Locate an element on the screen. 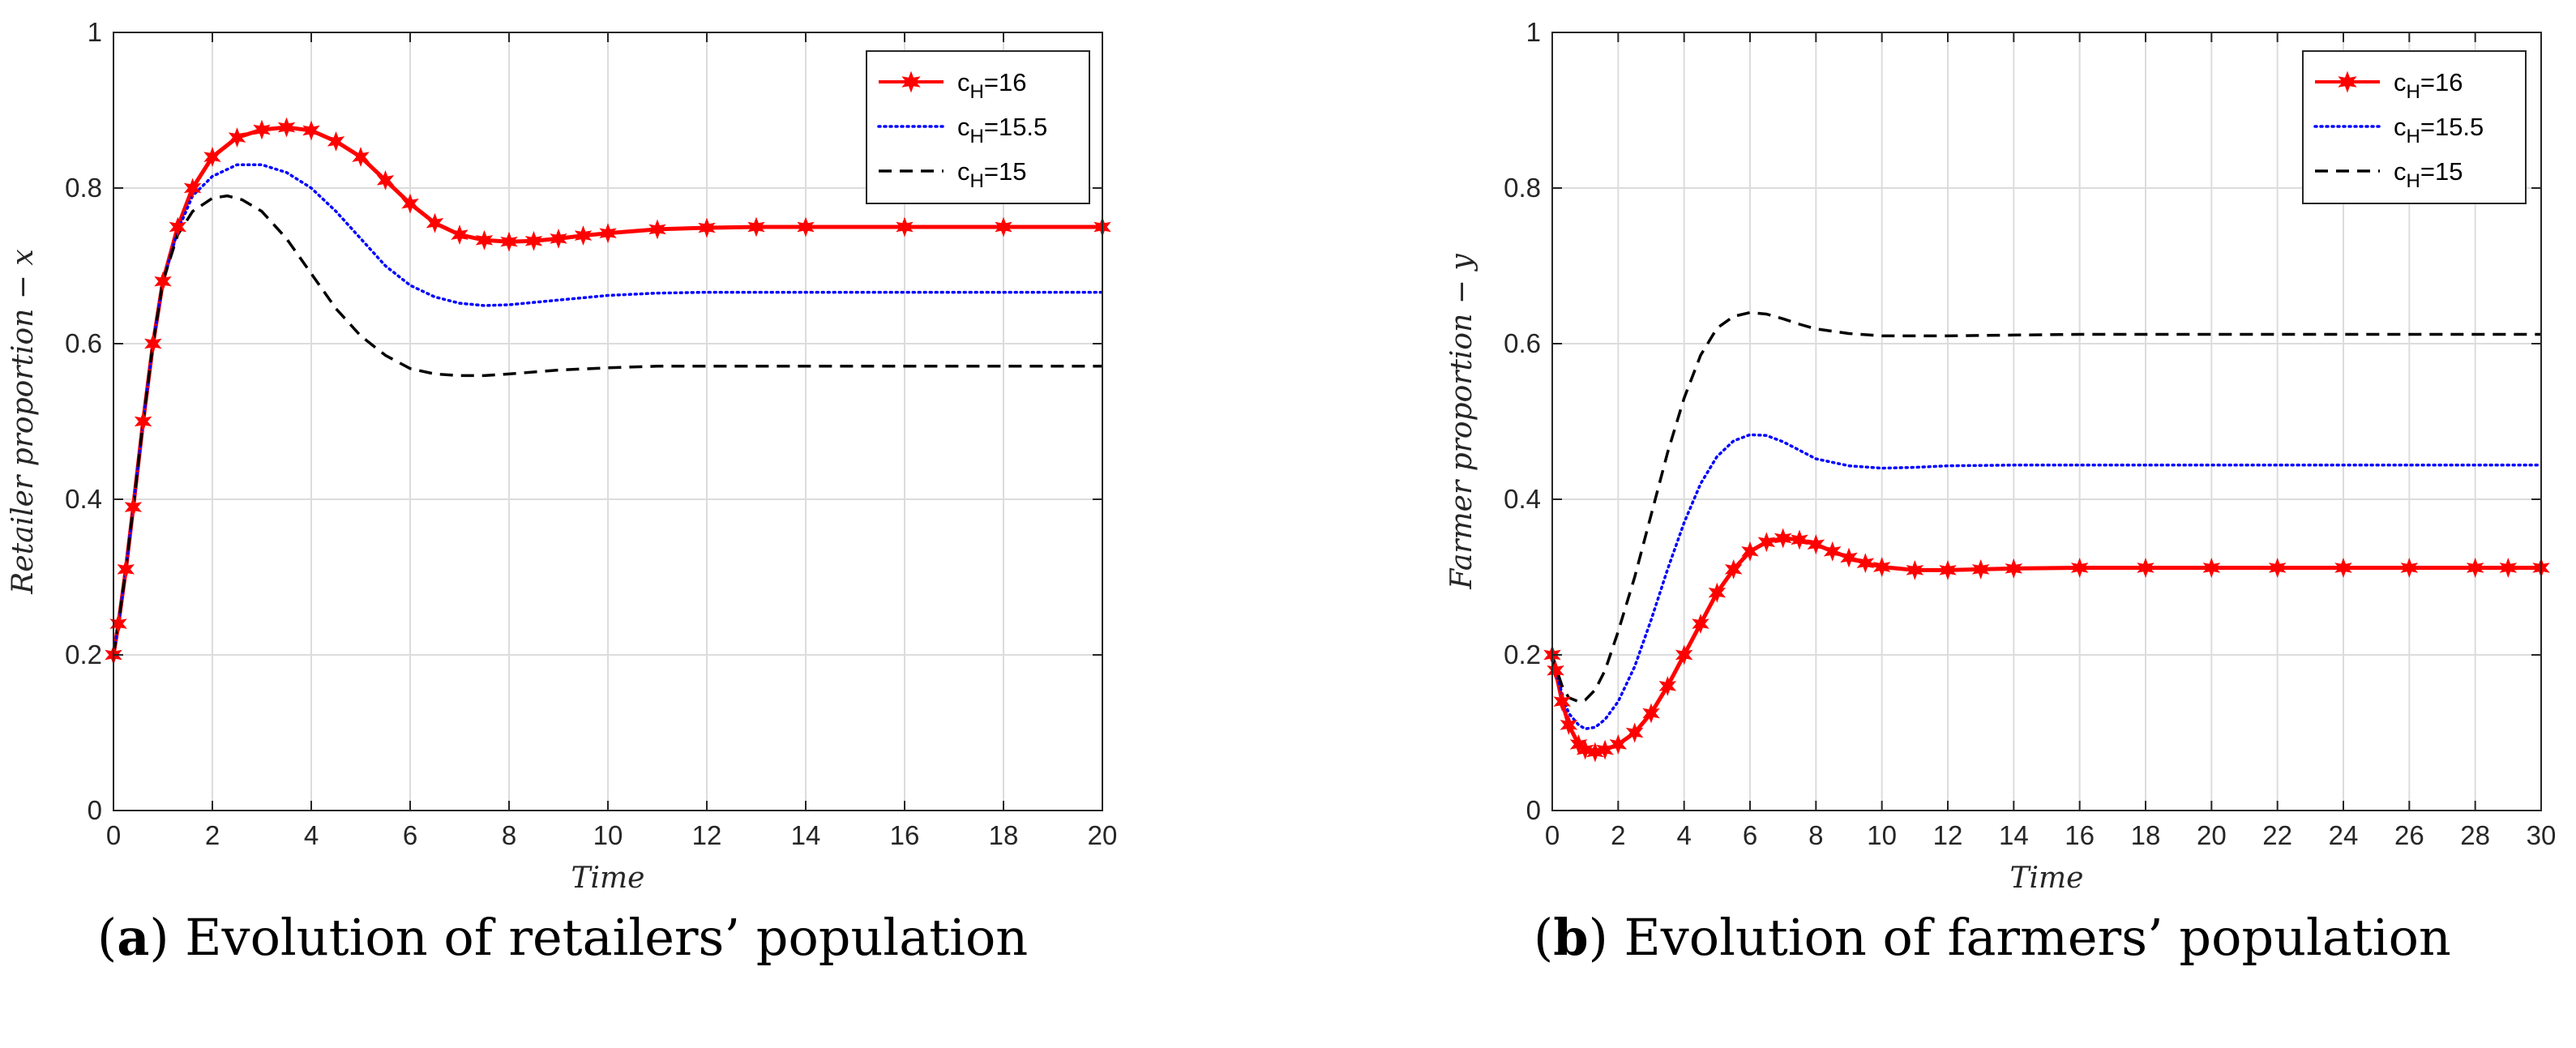 The image size is (2576, 1048). y-tick-label: 0.4 is located at coordinates (83, 499).